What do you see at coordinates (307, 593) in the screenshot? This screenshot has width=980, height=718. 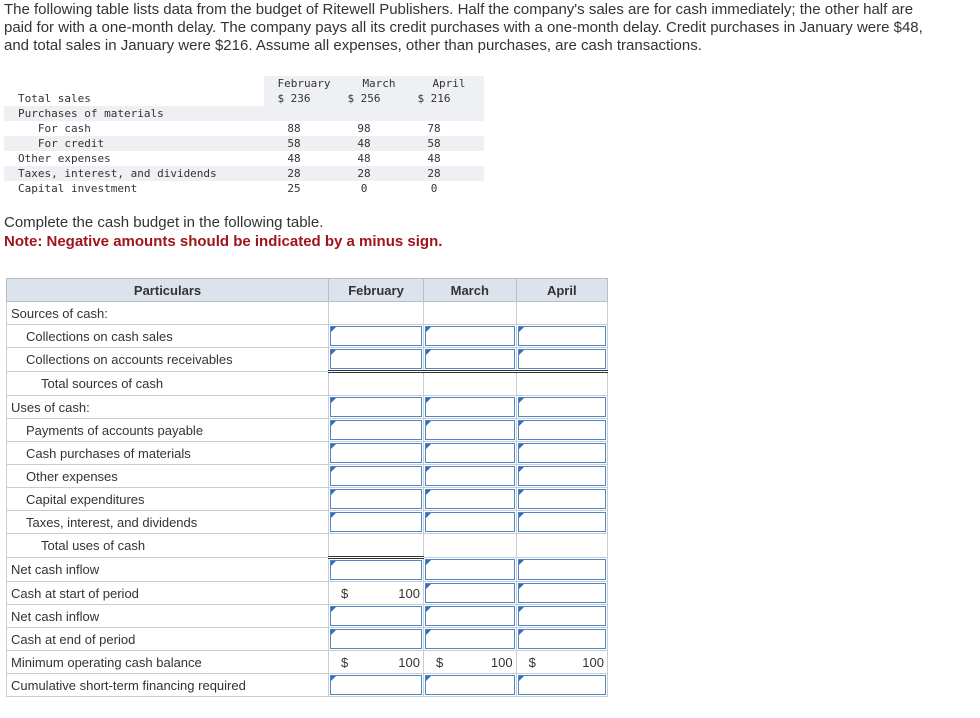 I see `budget-row: Cash at start of period $100` at bounding box center [307, 593].